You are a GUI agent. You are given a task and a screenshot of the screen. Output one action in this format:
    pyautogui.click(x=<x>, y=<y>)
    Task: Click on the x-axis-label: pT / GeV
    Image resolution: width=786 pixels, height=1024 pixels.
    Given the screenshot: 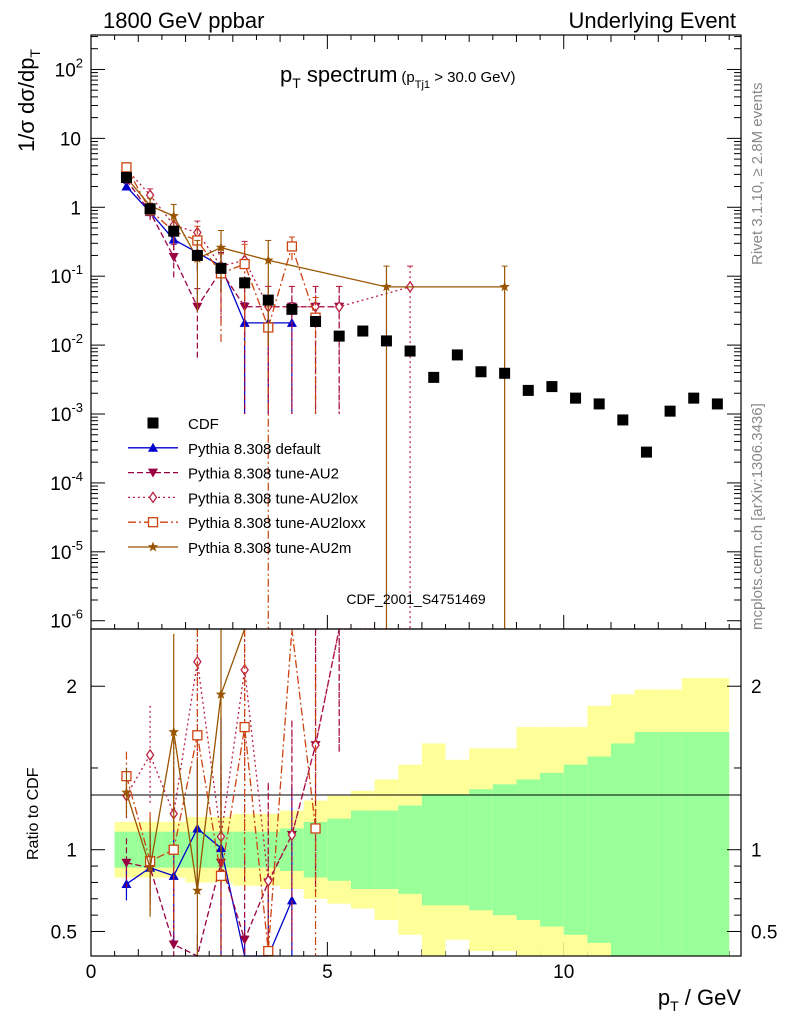 What is the action you would take?
    pyautogui.click(x=699, y=999)
    